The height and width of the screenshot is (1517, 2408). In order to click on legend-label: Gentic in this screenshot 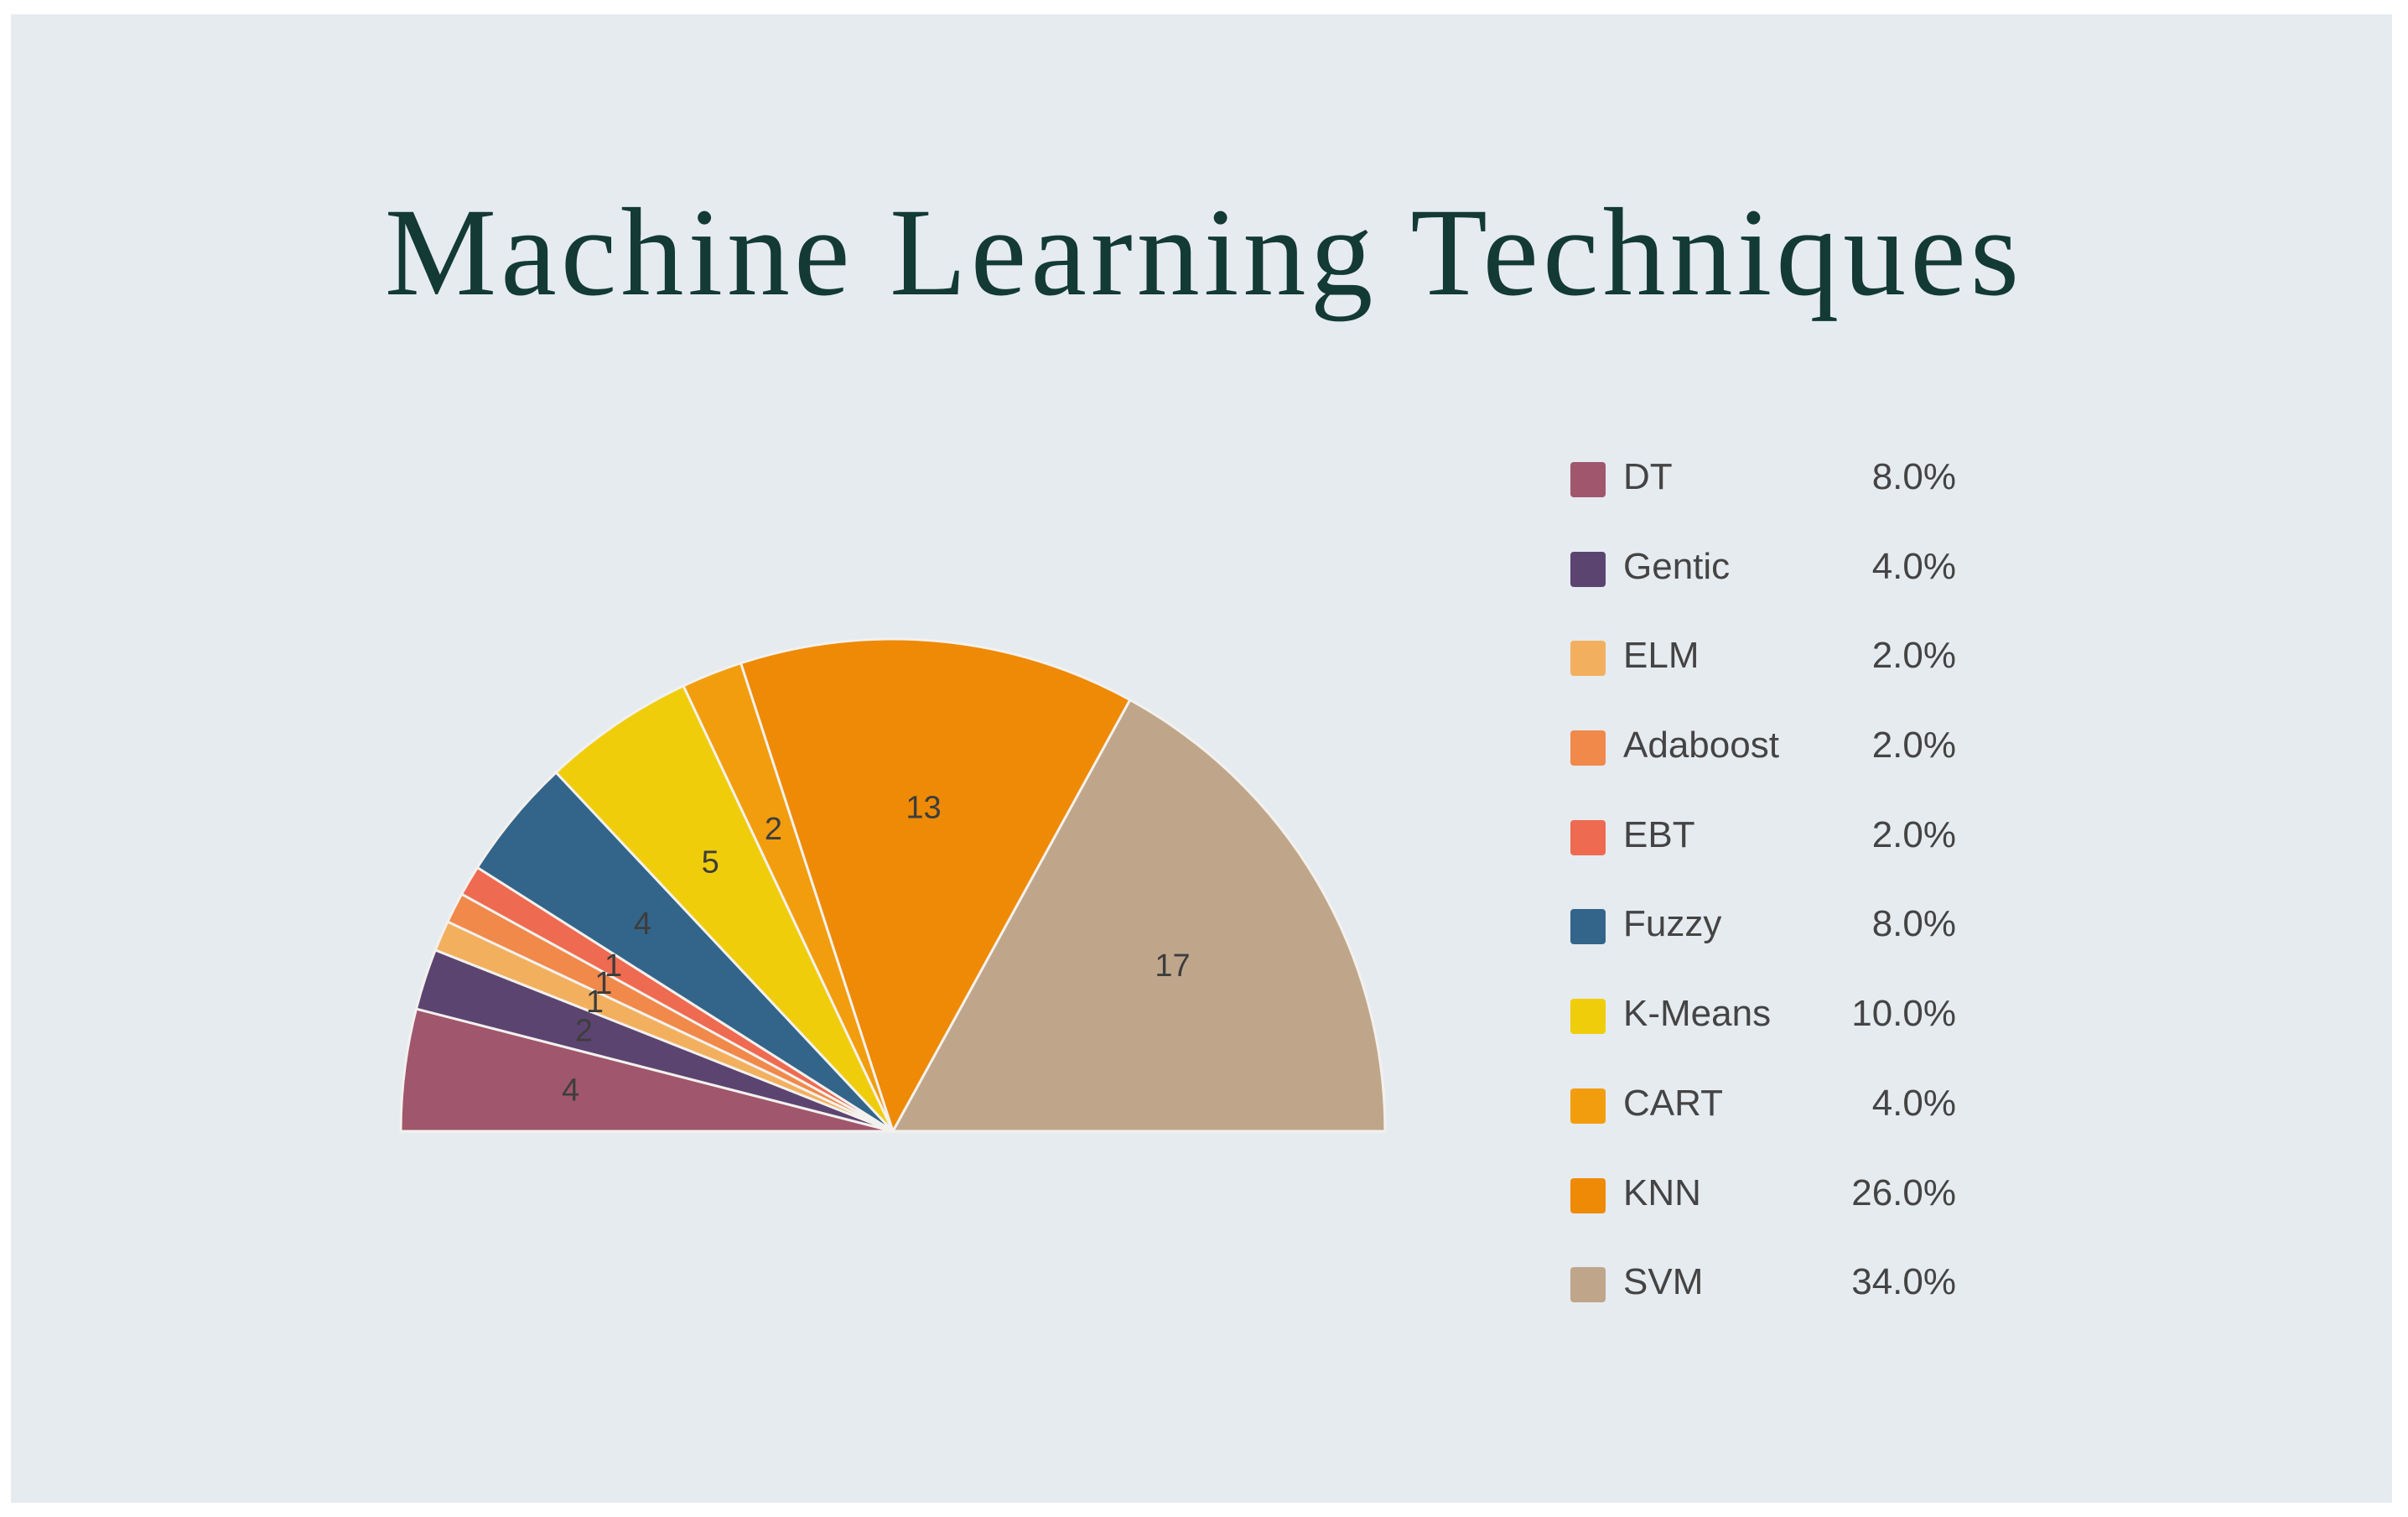, I will do `click(1677, 566)`.